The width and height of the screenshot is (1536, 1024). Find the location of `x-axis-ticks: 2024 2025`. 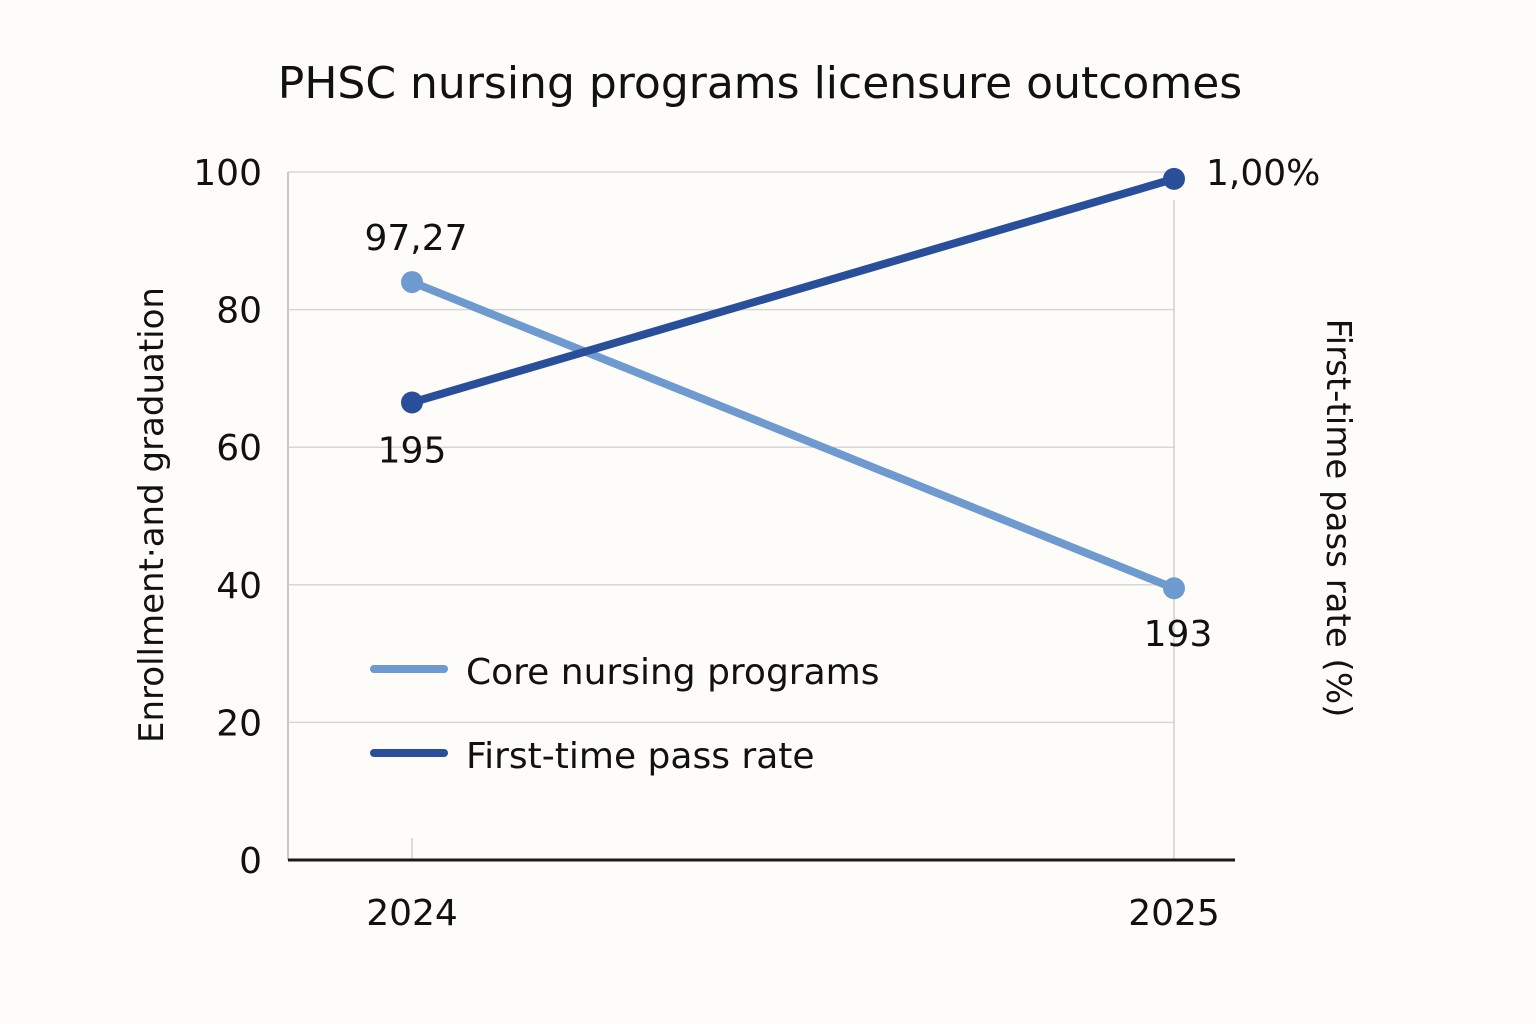

x-axis-ticks: 2024 2025 is located at coordinates (793, 913).